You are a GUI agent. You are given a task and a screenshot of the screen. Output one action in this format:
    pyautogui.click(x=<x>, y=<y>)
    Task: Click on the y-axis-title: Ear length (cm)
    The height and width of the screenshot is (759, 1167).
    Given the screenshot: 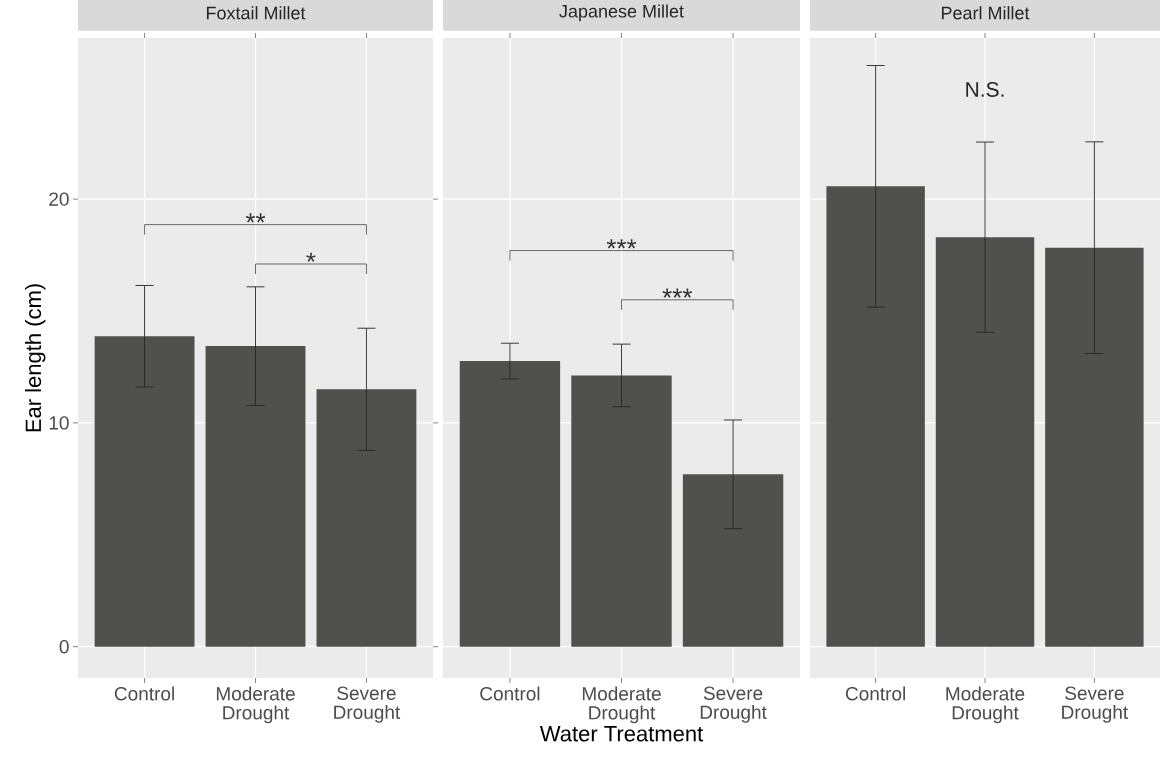 What is the action you would take?
    pyautogui.click(x=35, y=358)
    